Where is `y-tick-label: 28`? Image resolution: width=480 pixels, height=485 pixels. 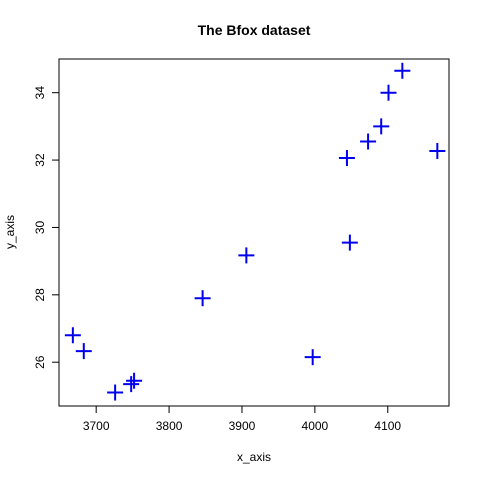 y-tick-label: 28 is located at coordinates (40, 295).